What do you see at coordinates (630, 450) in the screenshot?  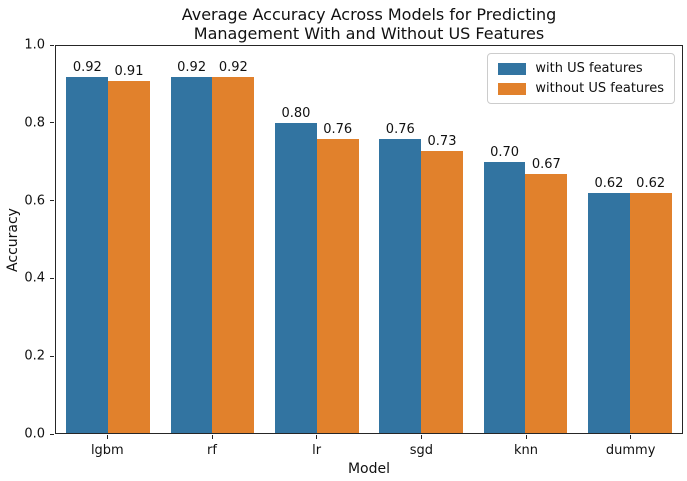 I see `x-tick-label-dummy: dummy` at bounding box center [630, 450].